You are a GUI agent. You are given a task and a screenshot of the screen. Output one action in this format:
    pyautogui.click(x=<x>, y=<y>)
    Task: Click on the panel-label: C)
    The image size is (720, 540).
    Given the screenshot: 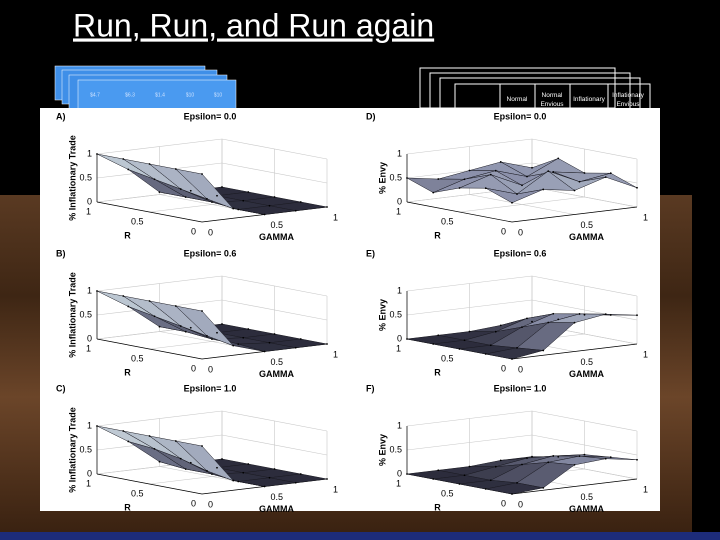 What is the action you would take?
    pyautogui.click(x=61, y=388)
    